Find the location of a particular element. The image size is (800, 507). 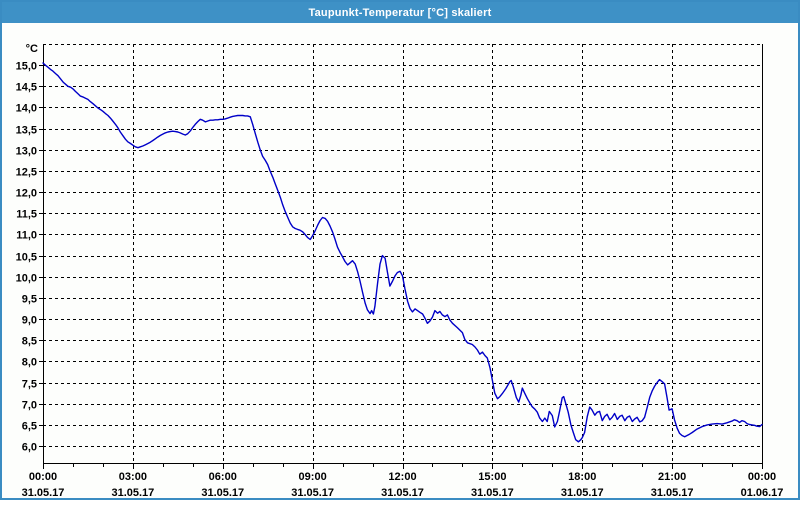

y-tick-label: 14,5 is located at coordinates (26, 88).